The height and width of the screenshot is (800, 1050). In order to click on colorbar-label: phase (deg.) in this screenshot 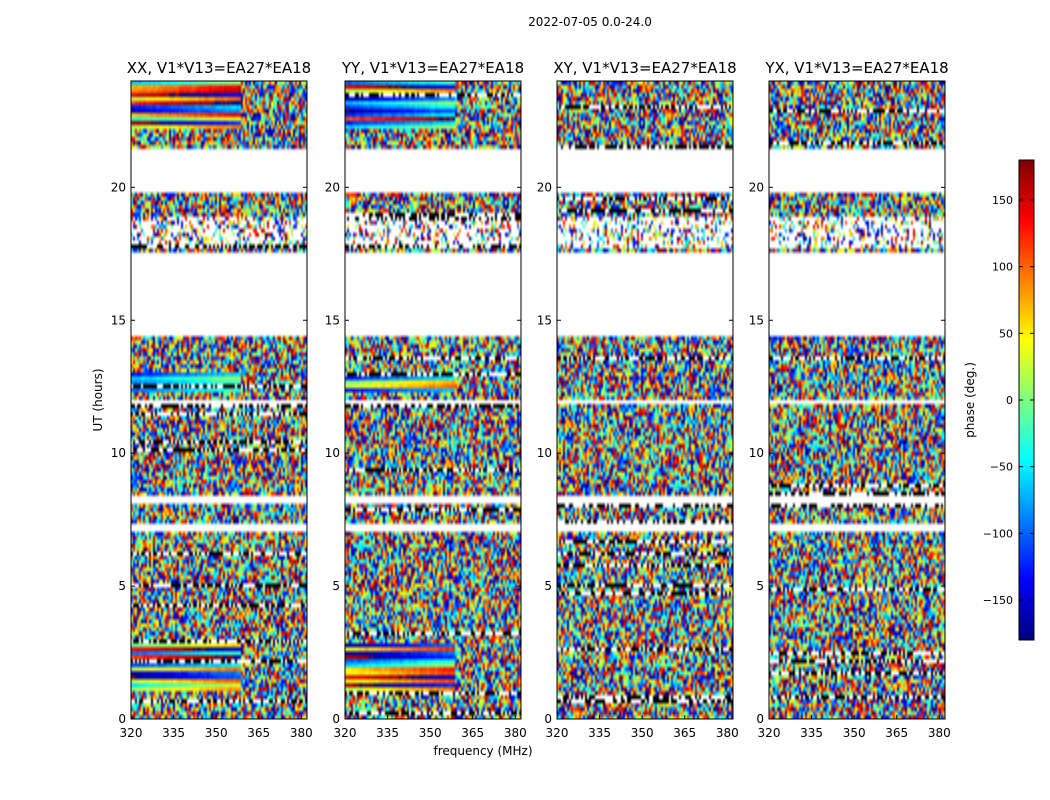, I will do `click(970, 400)`.